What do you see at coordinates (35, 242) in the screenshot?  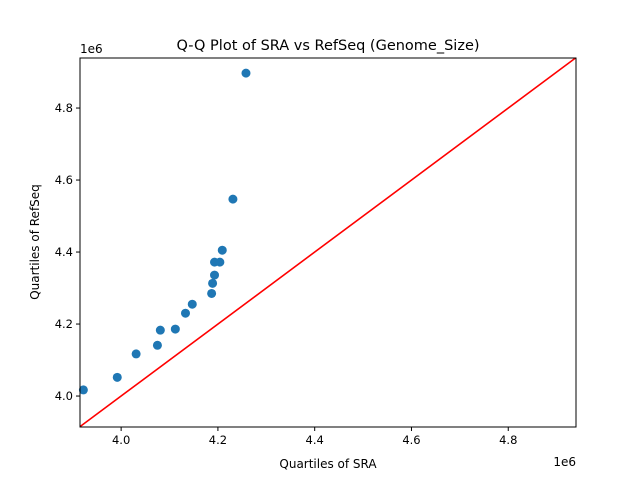 I see `y-axis-label: Quartiles of RefSeq` at bounding box center [35, 242].